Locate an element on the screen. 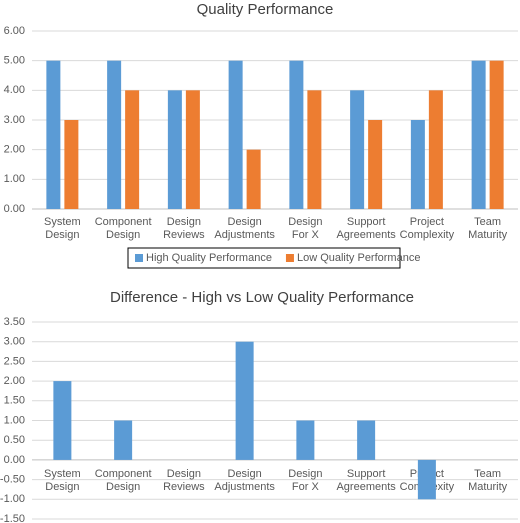  legend-box is located at coordinates (264, 258).